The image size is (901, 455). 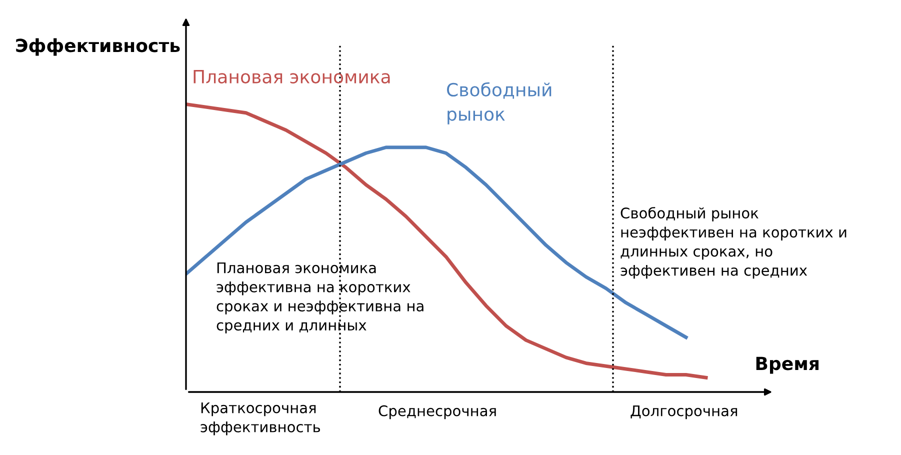 I want to click on annotation: Плановая экономика эффективна на коротких сроках и неэффективна на средних и длинных, so click(x=320, y=298).